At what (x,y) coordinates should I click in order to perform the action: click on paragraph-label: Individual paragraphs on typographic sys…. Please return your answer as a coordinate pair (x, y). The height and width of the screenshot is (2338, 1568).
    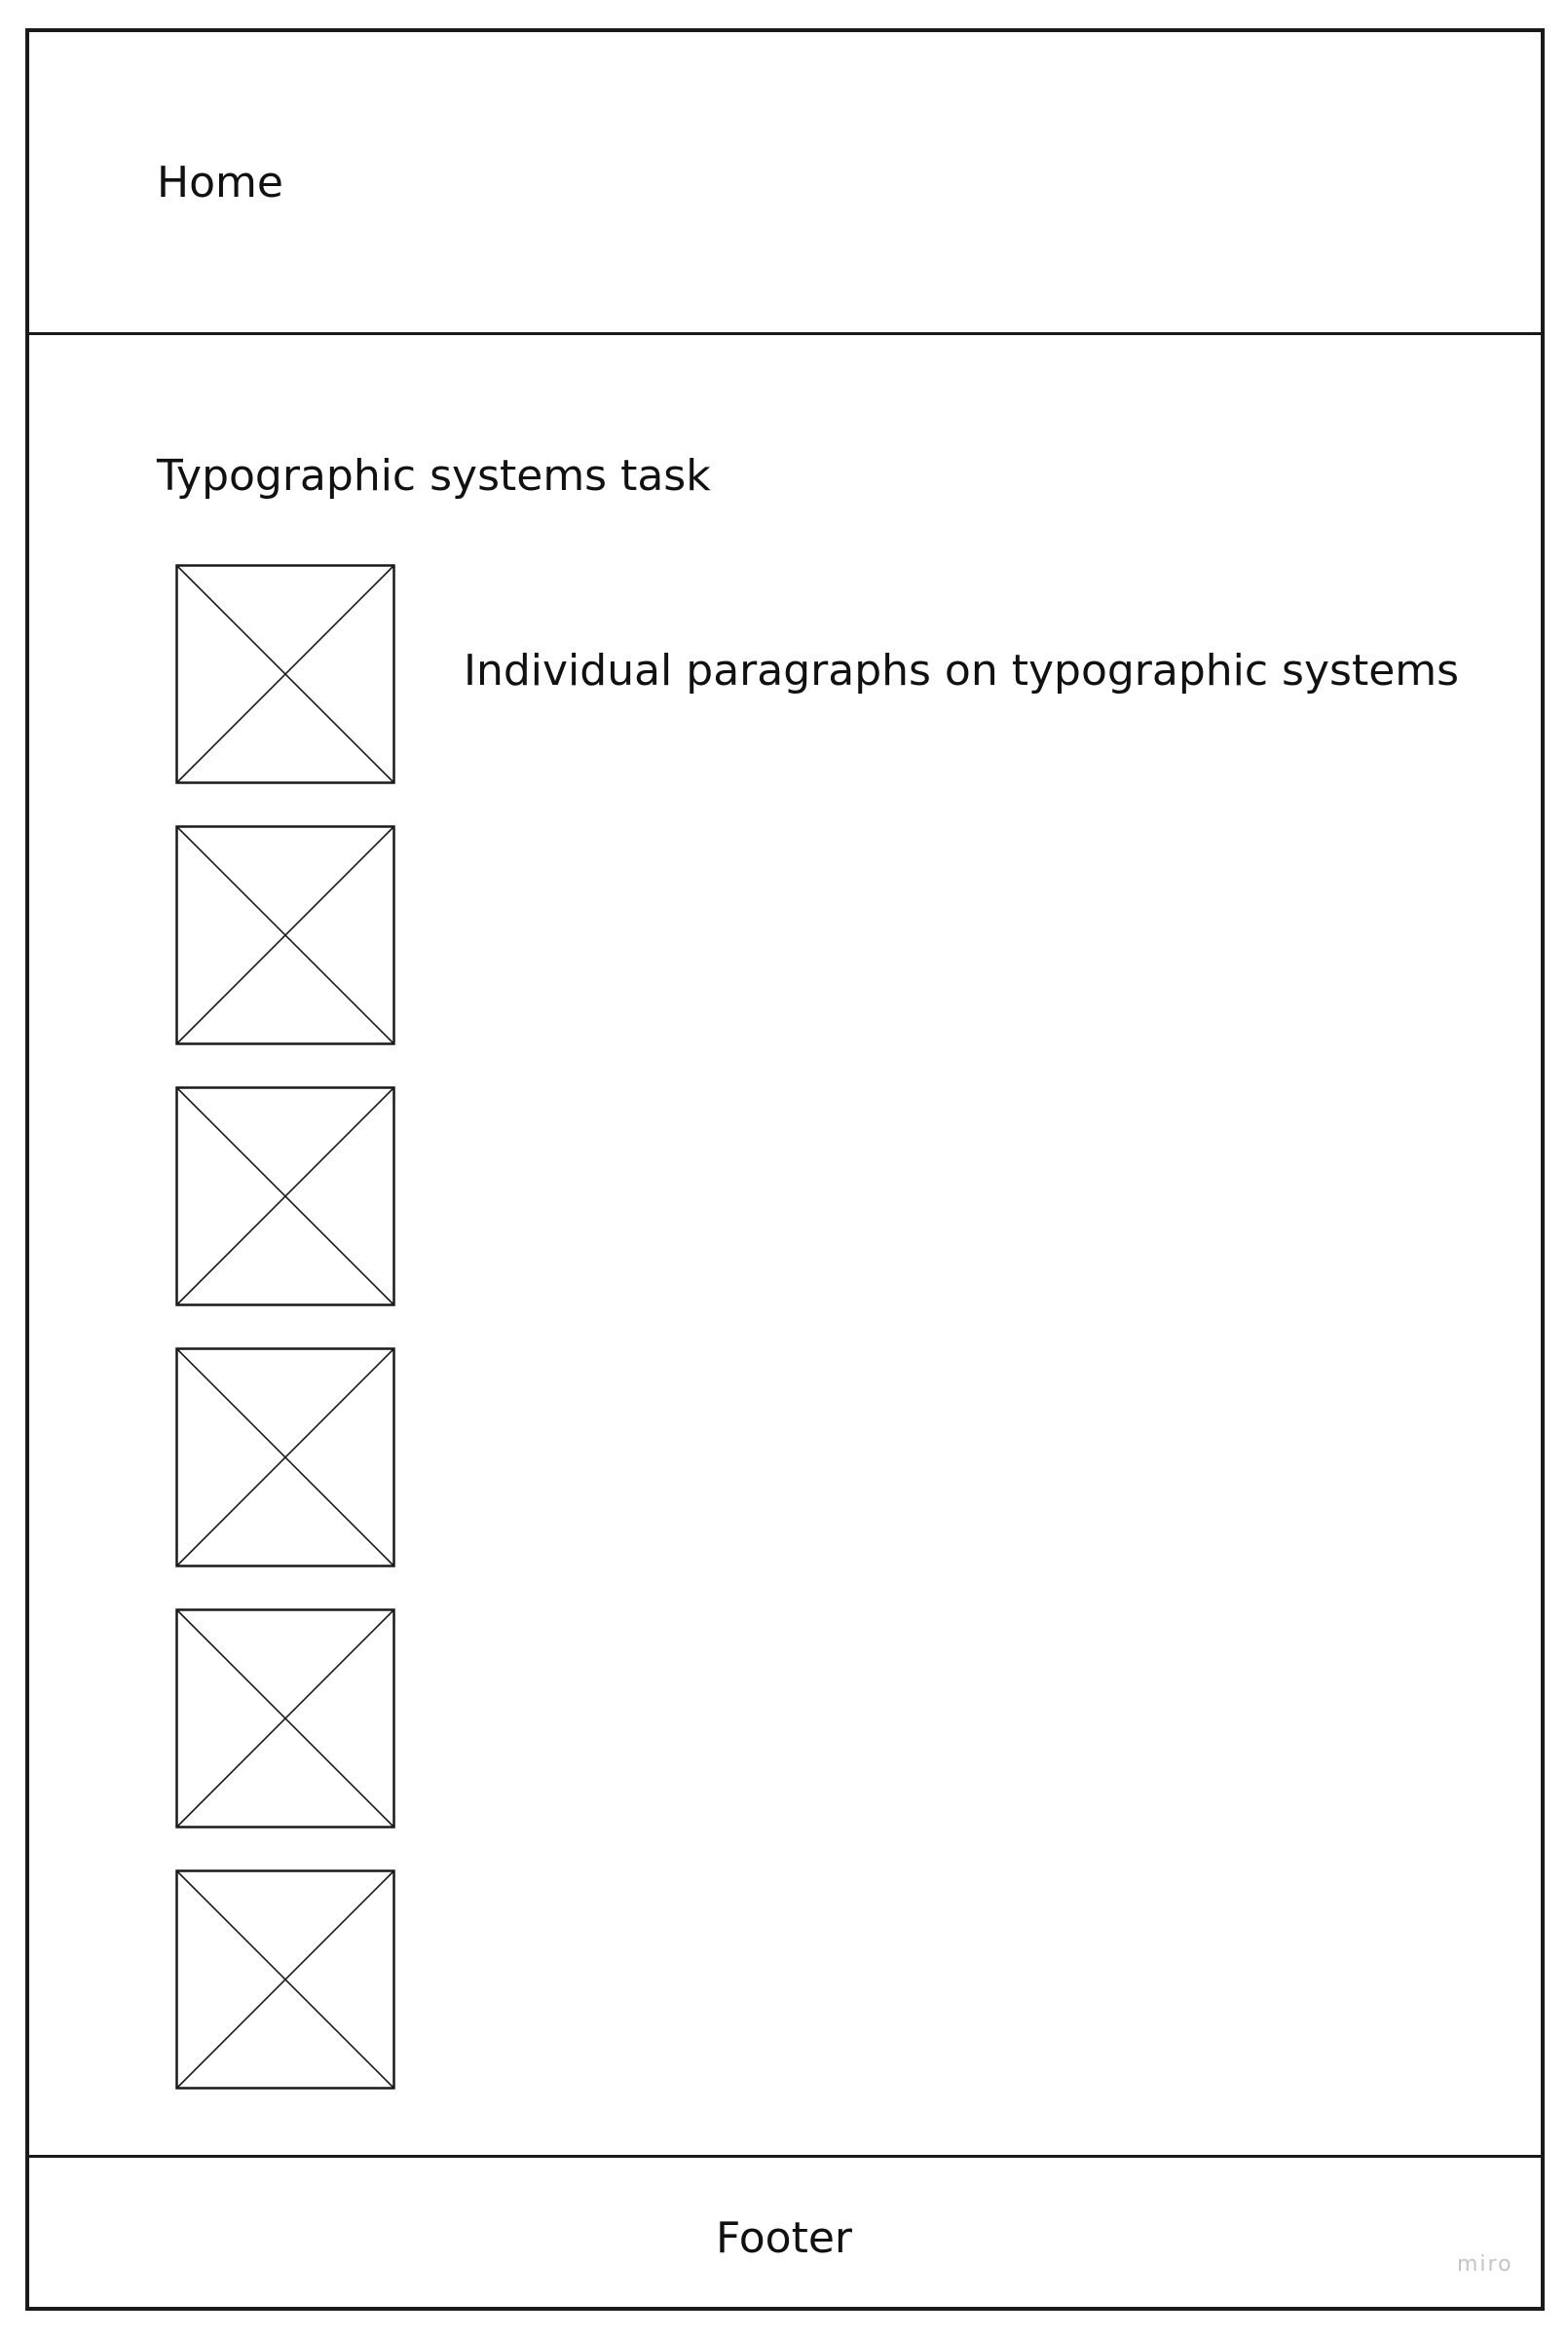
    Looking at the image, I should click on (962, 671).